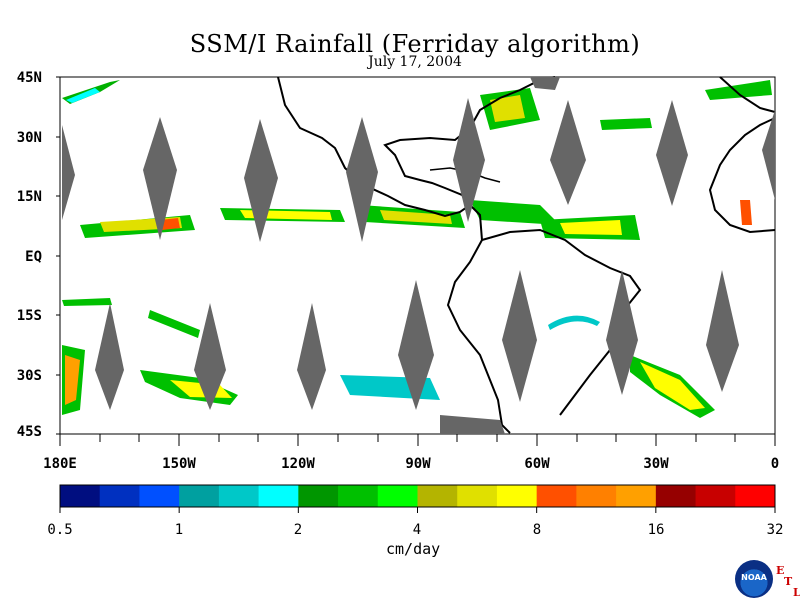 The width and height of the screenshot is (800, 600). What do you see at coordinates (418, 464) in the screenshot?
I see `lon-label-90w: 90W` at bounding box center [418, 464].